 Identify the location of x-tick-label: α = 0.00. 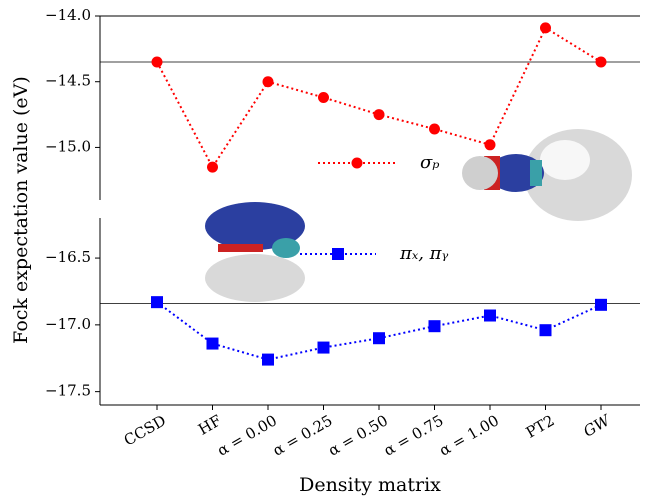
(247, 435).